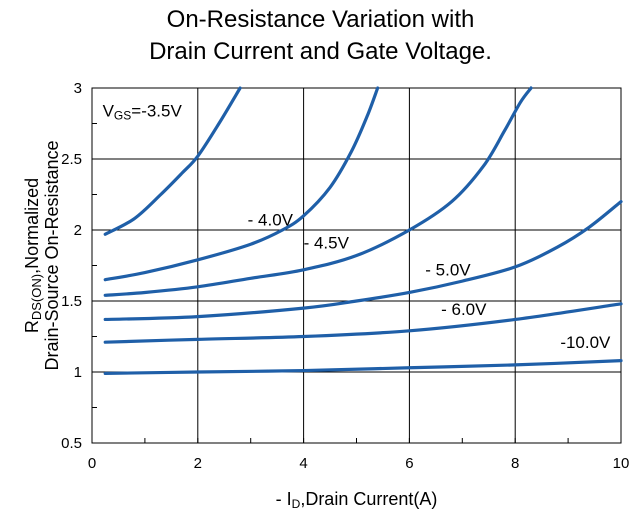 This screenshot has width=641, height=517. What do you see at coordinates (320, 19) in the screenshot?
I see `chart-title-line-1: On-Resistance Variation with` at bounding box center [320, 19].